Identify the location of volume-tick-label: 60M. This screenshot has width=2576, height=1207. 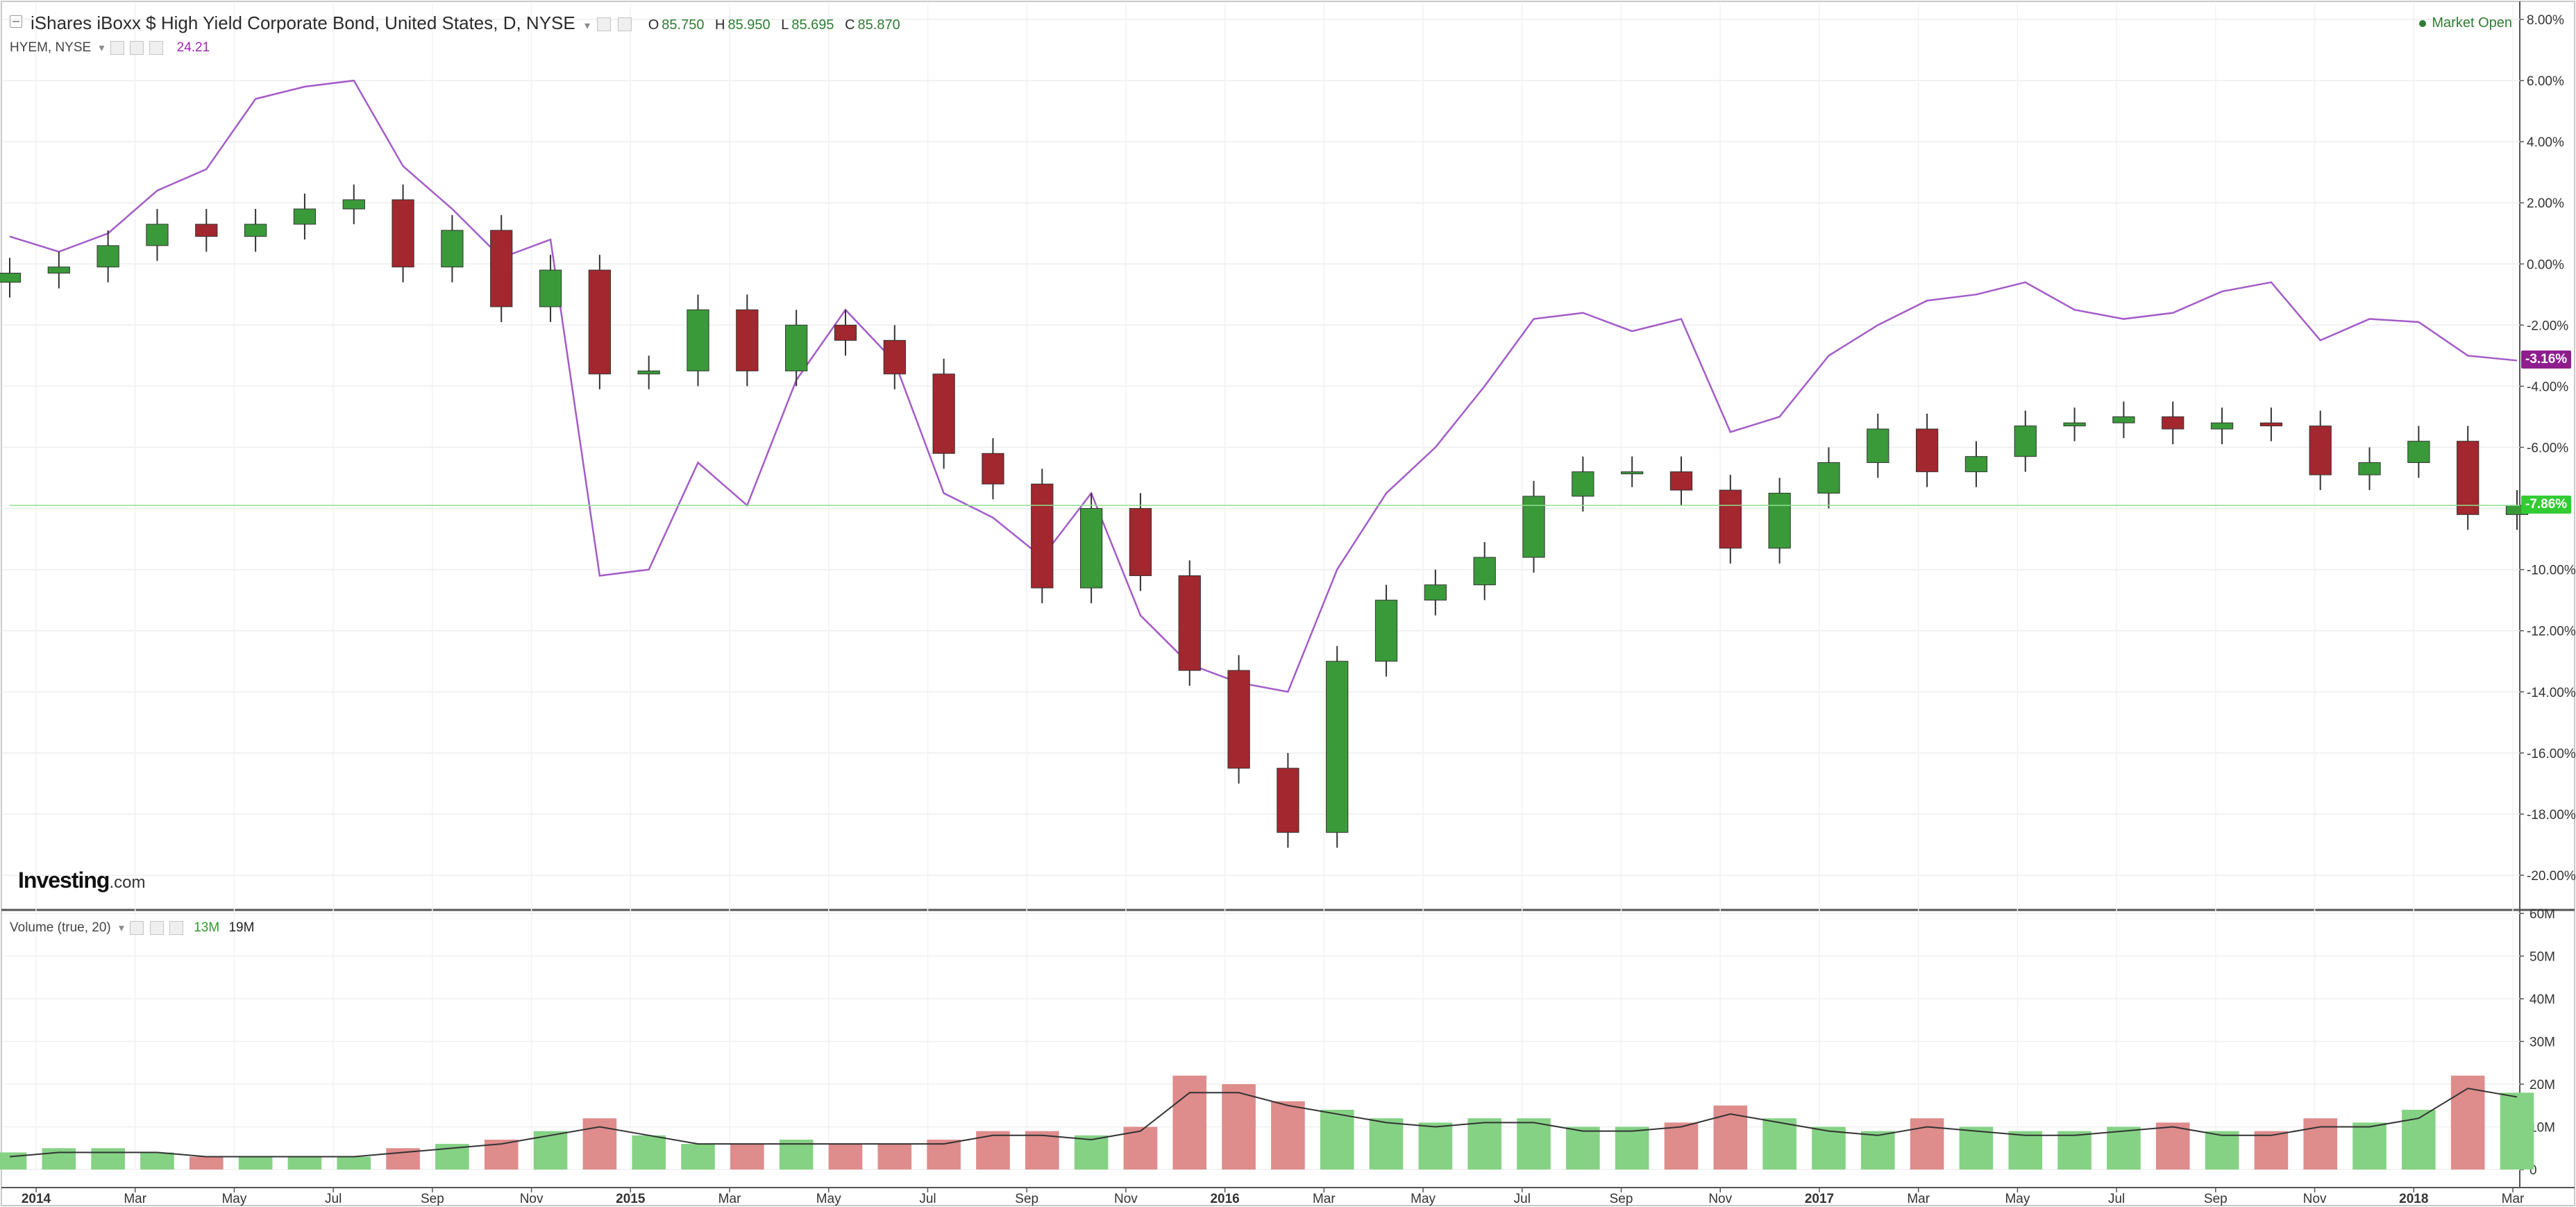
(2542, 914).